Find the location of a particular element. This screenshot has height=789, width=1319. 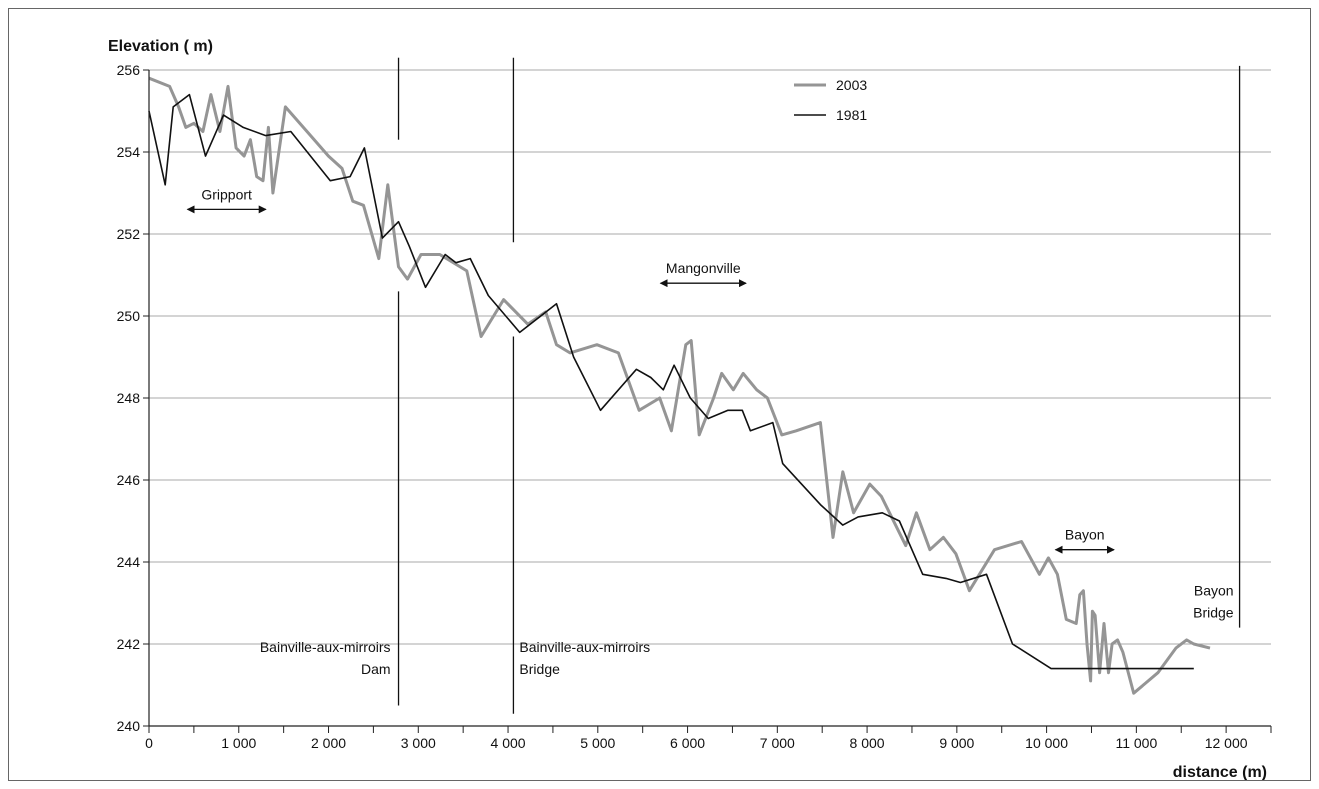

legend-label: 2003 is located at coordinates (851, 85).